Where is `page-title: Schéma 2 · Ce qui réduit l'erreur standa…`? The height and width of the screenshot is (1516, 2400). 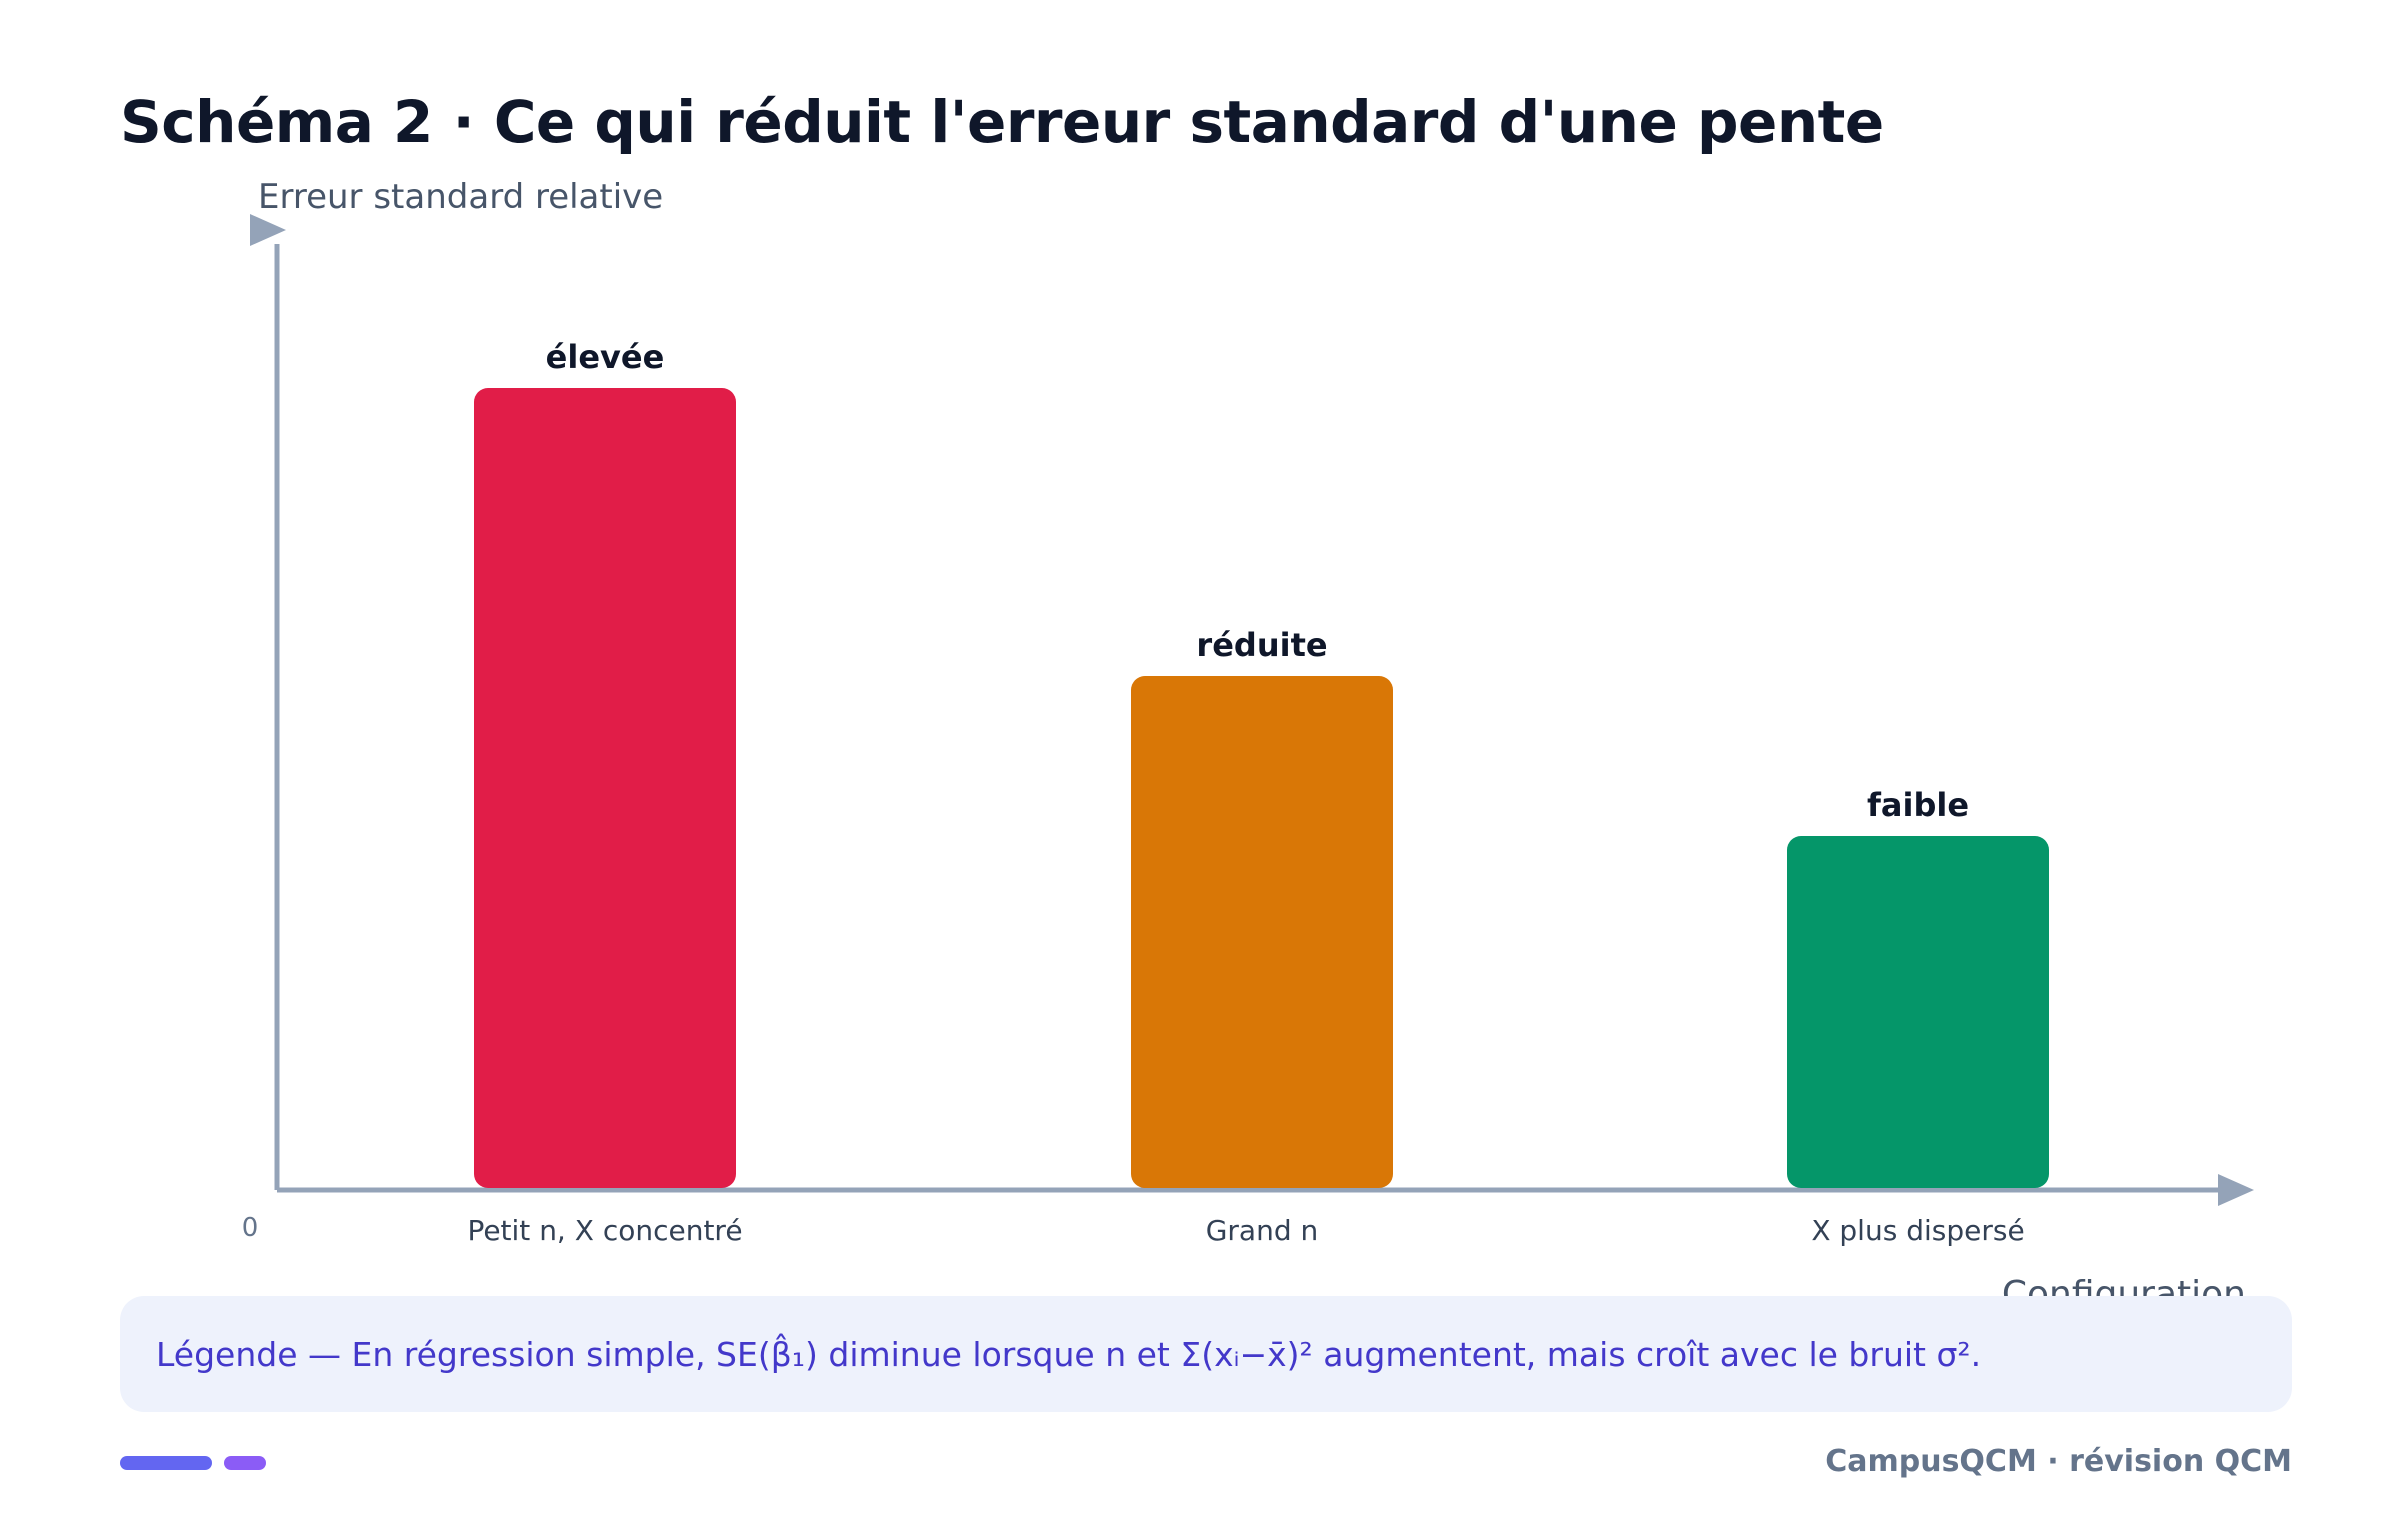 page-title: Schéma 2 · Ce qui réduit l'erreur standa… is located at coordinates (1002, 122).